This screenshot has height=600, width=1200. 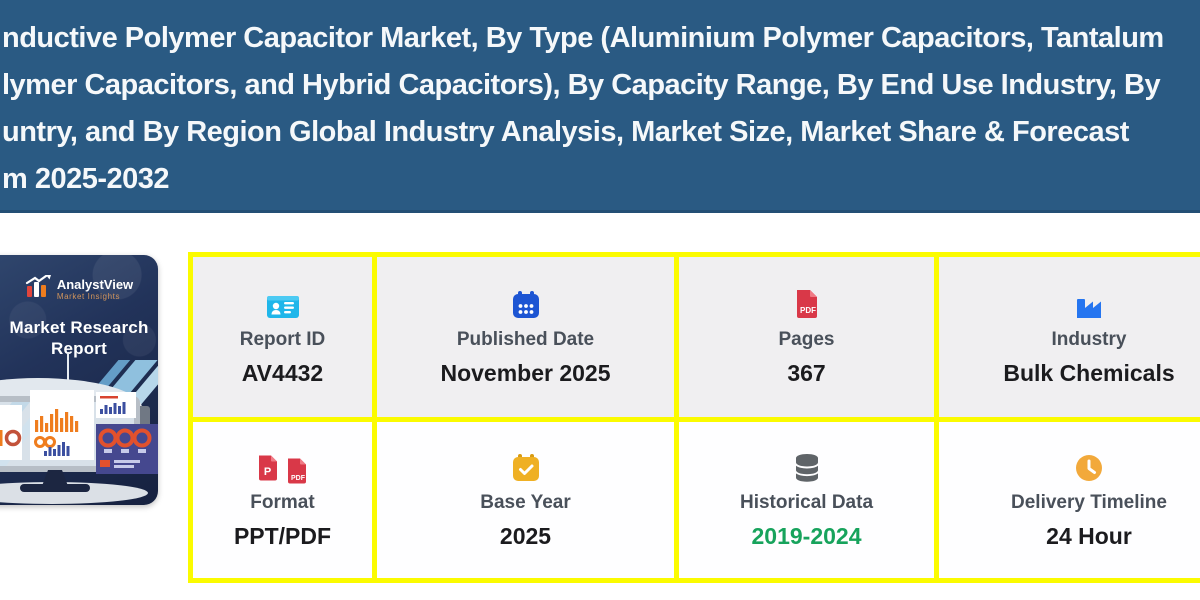 I want to click on info-value: PPT/PDF, so click(x=282, y=535).